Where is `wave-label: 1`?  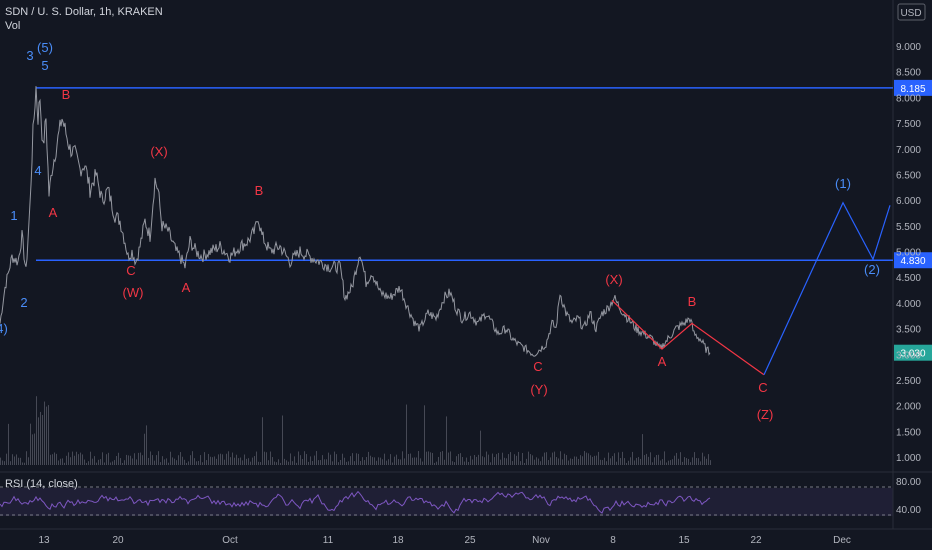
wave-label: 1 is located at coordinates (13, 215).